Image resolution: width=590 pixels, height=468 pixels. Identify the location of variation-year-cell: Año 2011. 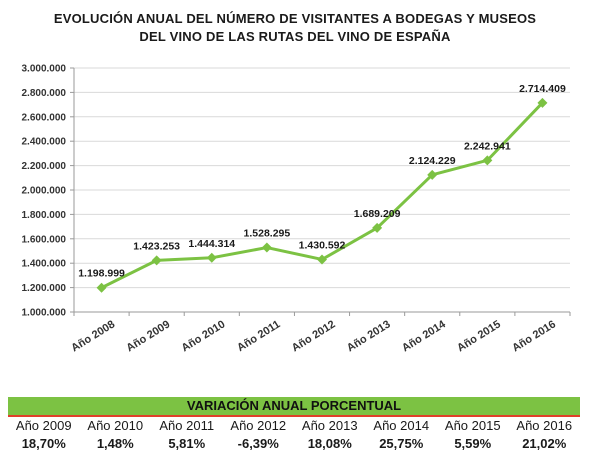
(187, 425).